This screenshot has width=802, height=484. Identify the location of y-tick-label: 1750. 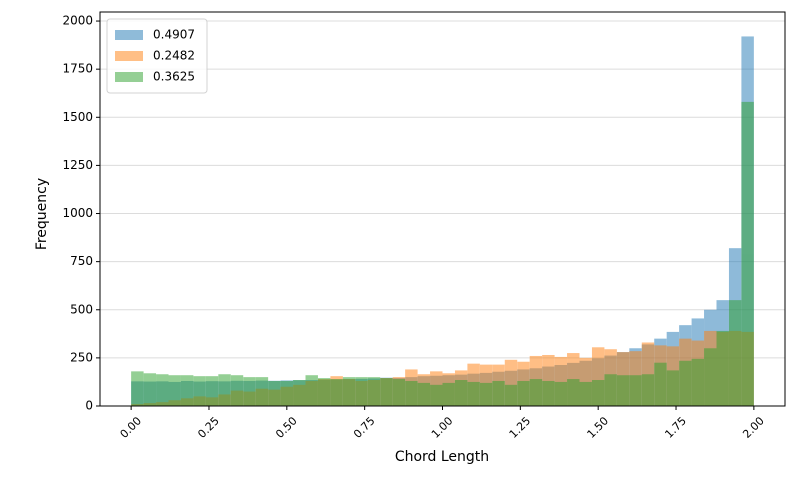
(77, 69).